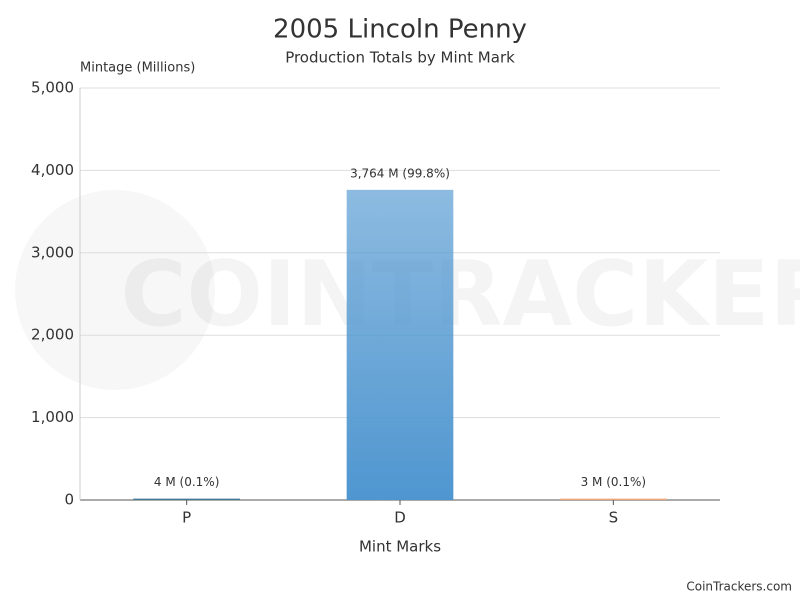 The height and width of the screenshot is (600, 800). I want to click on chart-subtitle: Production Totals by Mint Mark, so click(400, 58).